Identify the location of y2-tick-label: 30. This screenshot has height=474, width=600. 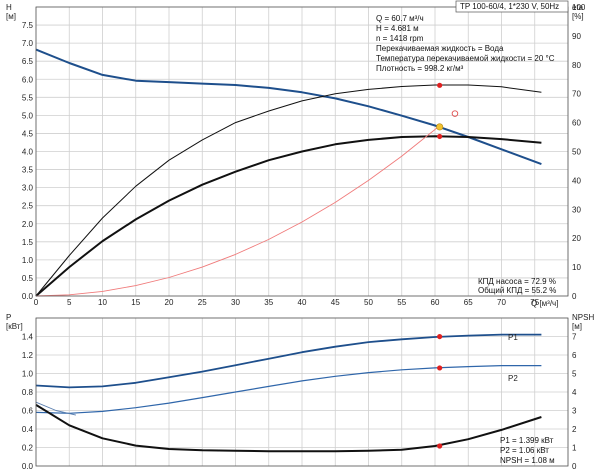
(576, 209).